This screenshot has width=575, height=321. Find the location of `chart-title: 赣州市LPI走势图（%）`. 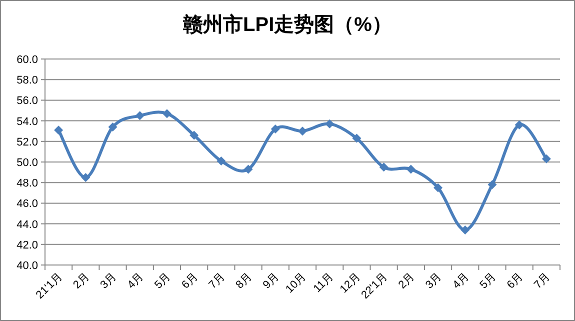

chart-title: 赣州市LPI走势图（%） is located at coordinates (287, 24).